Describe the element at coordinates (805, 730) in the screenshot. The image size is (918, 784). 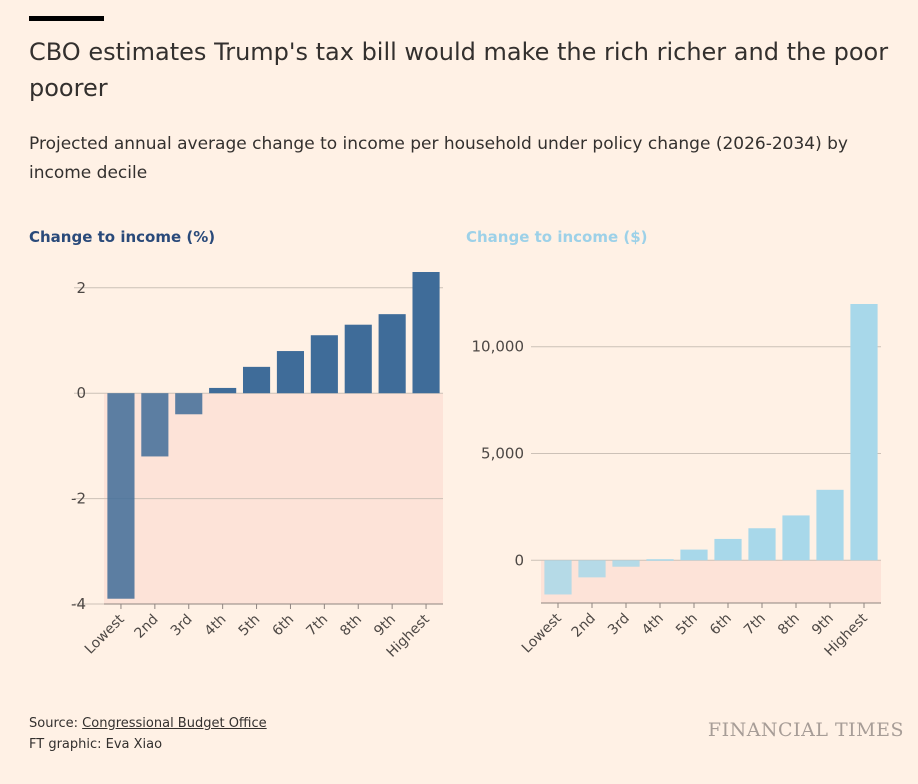
I see `ft-logo: FINANCIAL TIMES` at that location.